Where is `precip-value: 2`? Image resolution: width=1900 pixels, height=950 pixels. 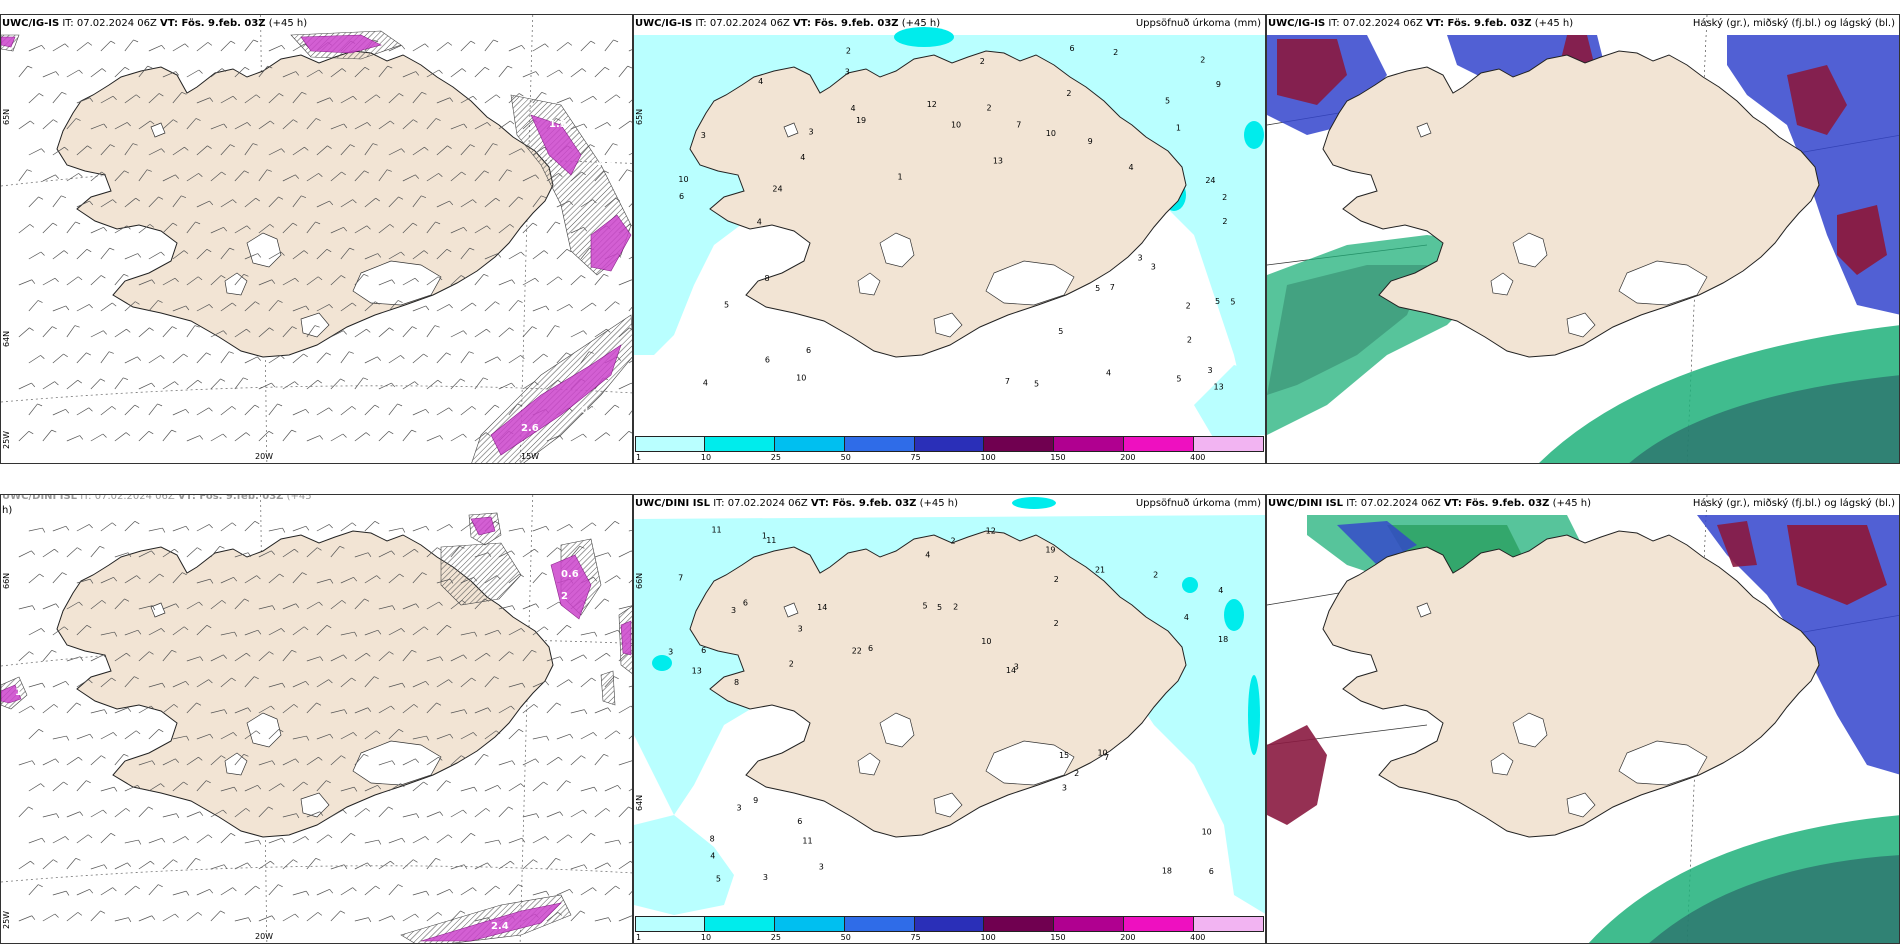
precip-value: 2 is located at coordinates (1224, 197).